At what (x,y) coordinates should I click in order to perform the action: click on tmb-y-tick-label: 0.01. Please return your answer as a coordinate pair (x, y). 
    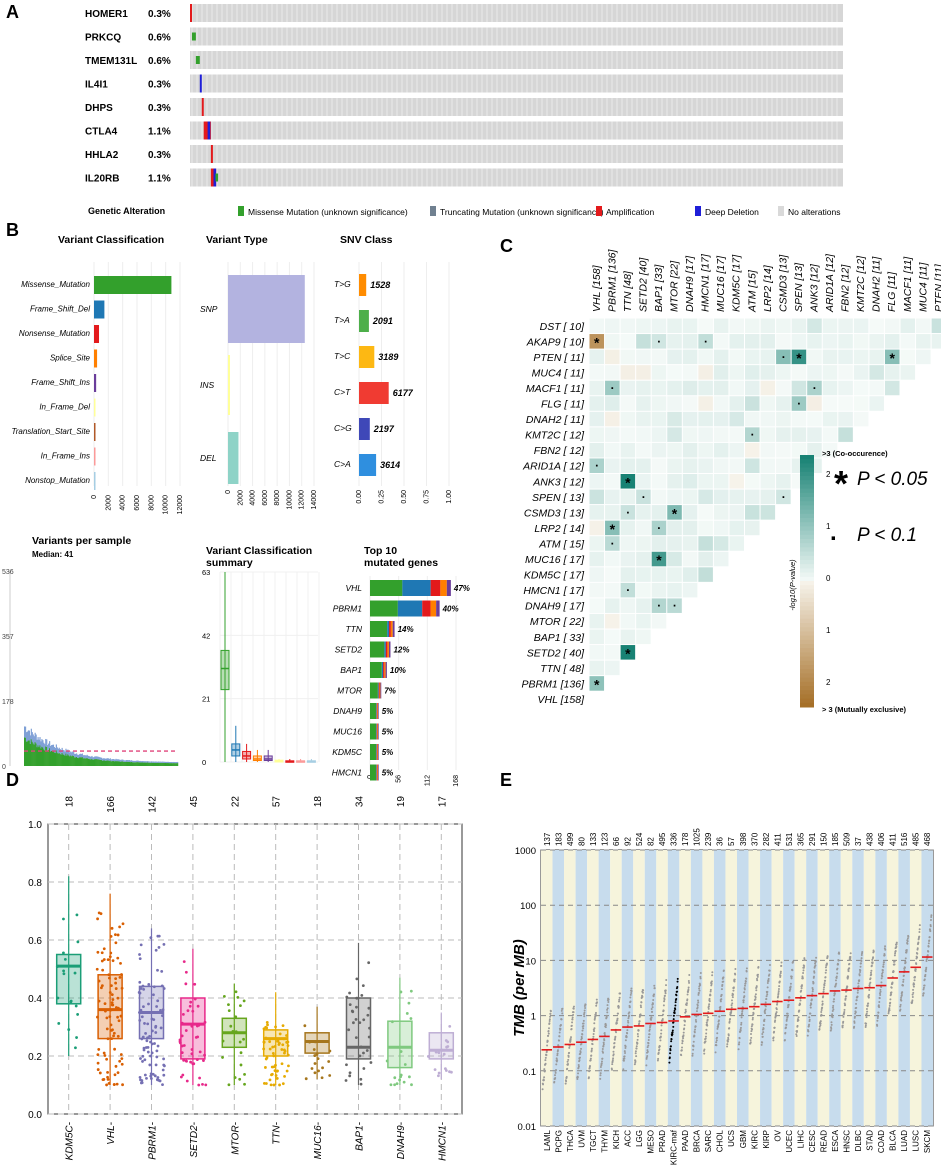
    Looking at the image, I should click on (527, 1127).